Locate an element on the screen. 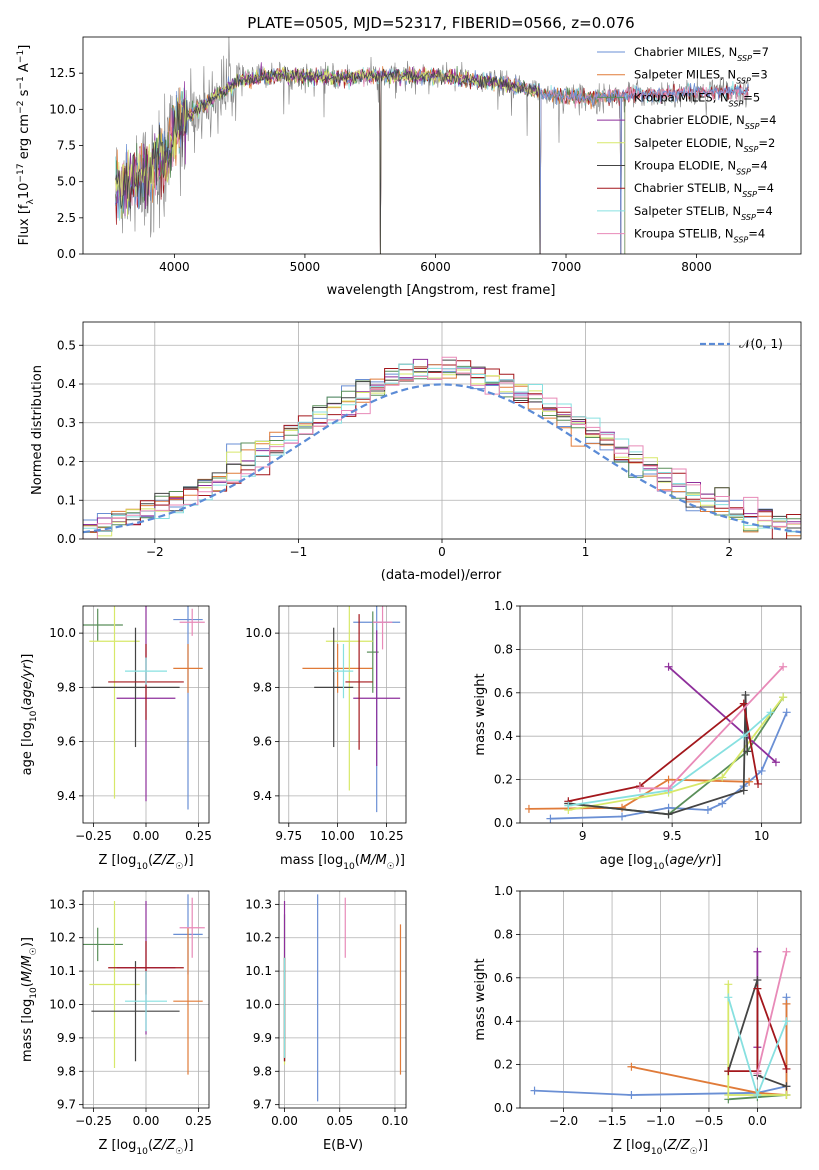 The height and width of the screenshot is (1170, 819). x-tick-label: 0.0 is located at coordinates (757, 1121).